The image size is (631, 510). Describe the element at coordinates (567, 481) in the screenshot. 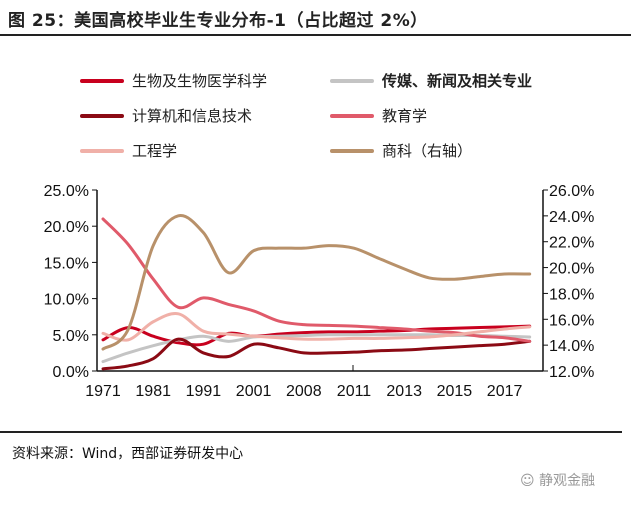

I see `watermark-text: 静观金融` at that location.